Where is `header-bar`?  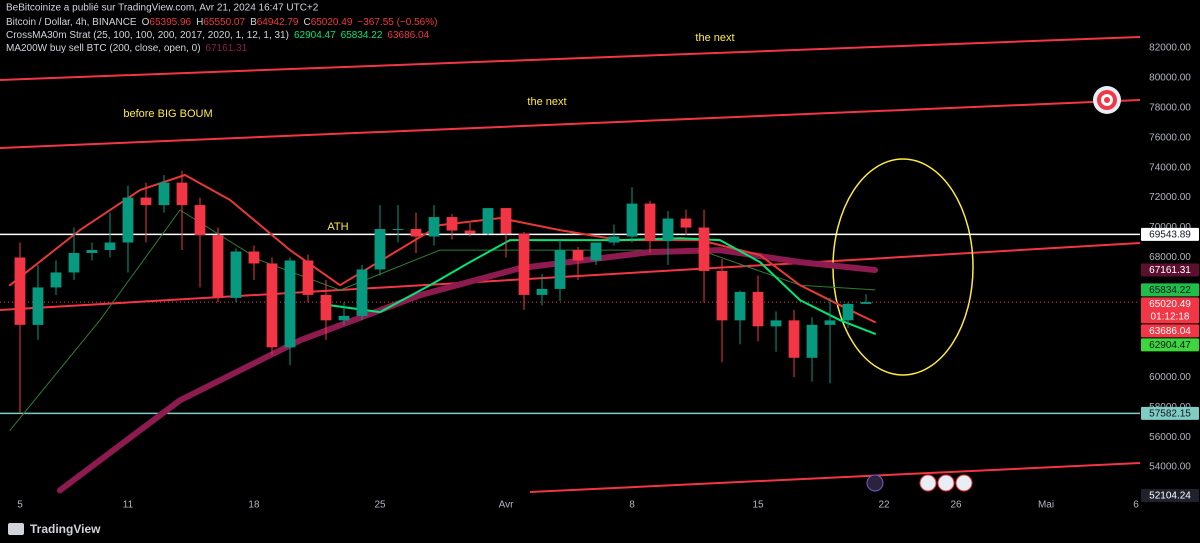
header-bar is located at coordinates (600, 7).